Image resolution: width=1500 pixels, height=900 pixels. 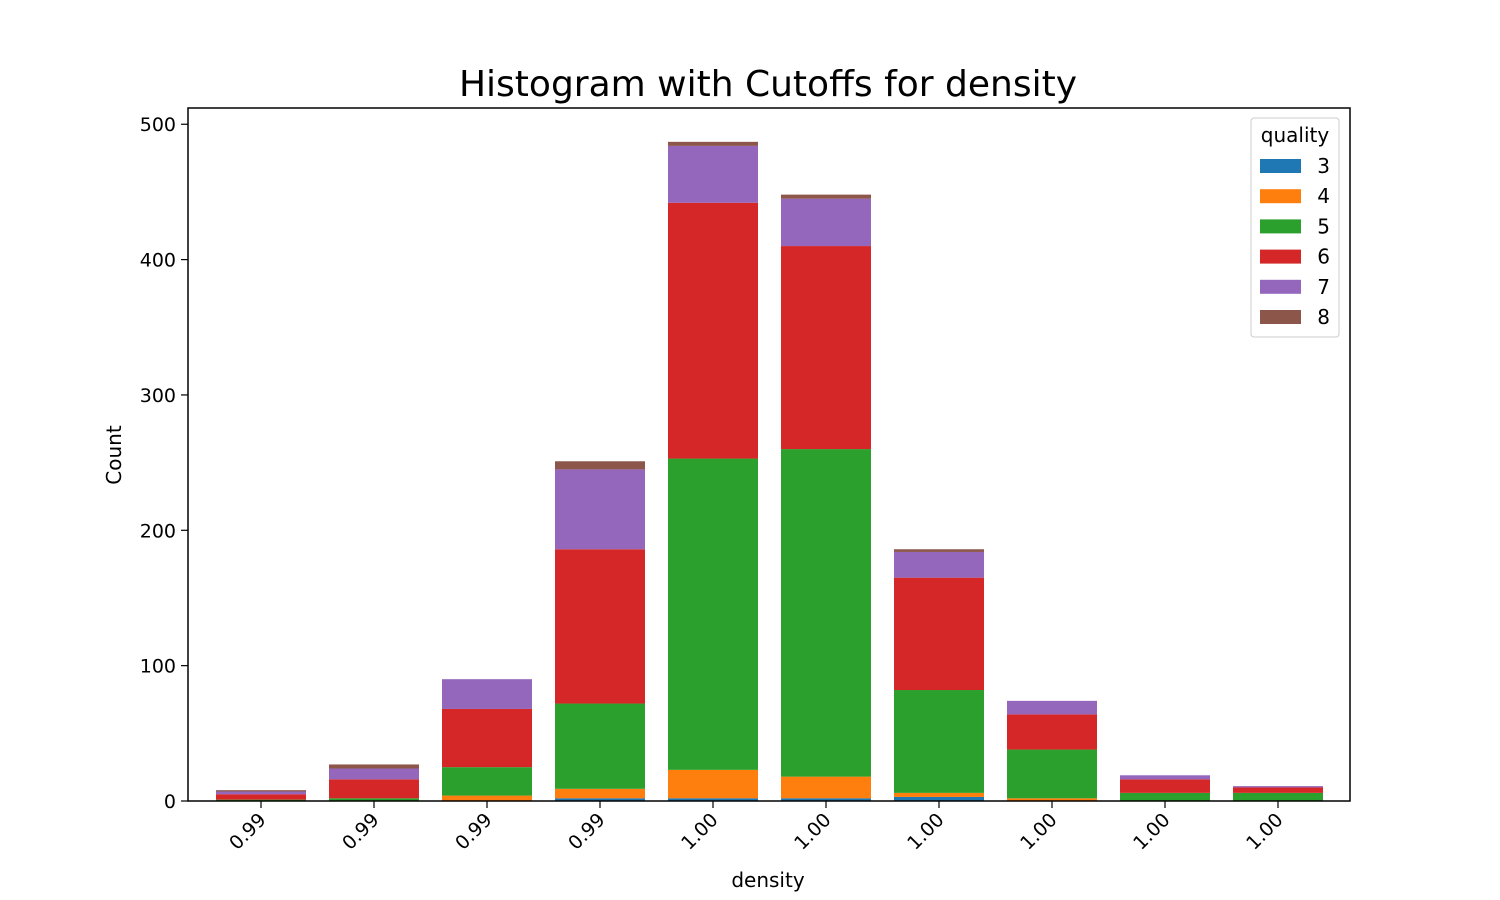 I want to click on legend: quality 3 4 5 6 7 8, so click(x=1295, y=227).